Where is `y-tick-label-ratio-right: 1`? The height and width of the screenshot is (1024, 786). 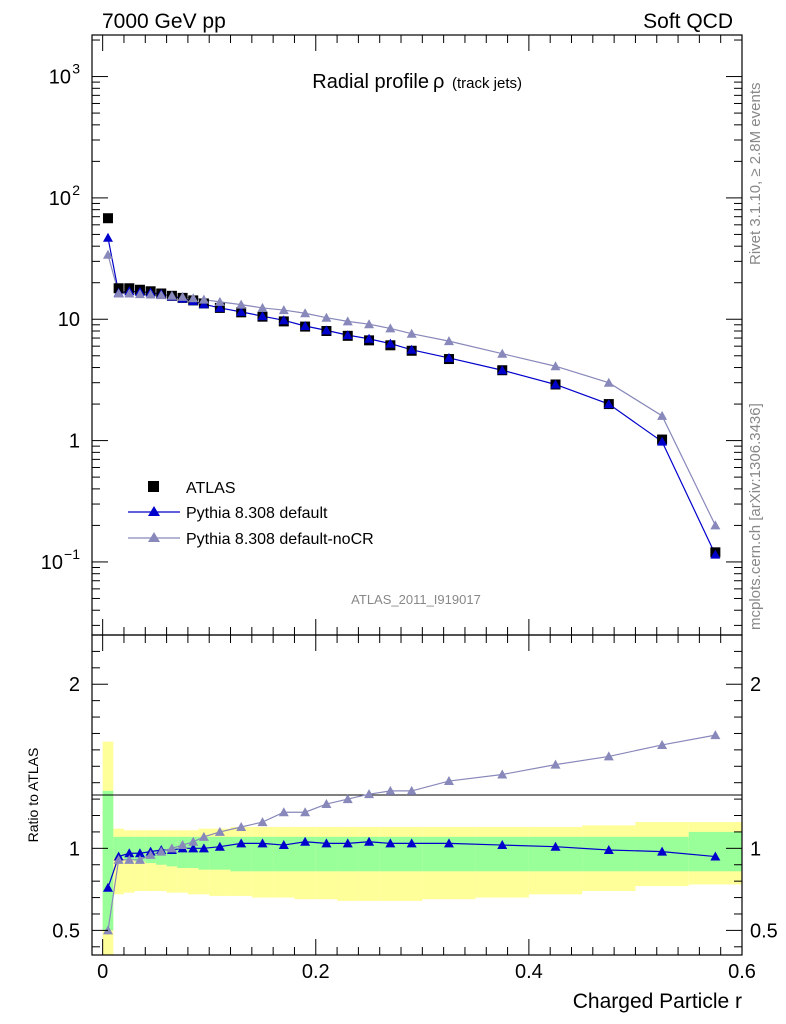
y-tick-label-ratio-right: 1 is located at coordinates (755, 849).